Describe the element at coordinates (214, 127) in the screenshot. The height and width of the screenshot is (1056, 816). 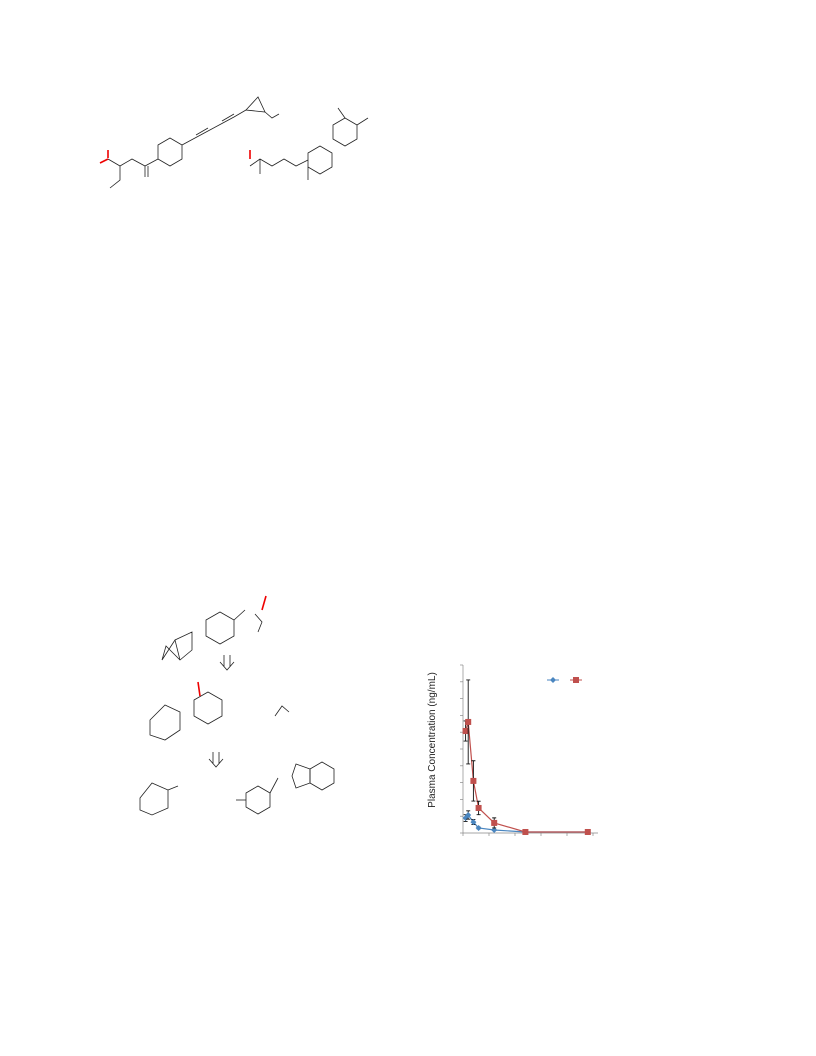
I see `alkyne` at that location.